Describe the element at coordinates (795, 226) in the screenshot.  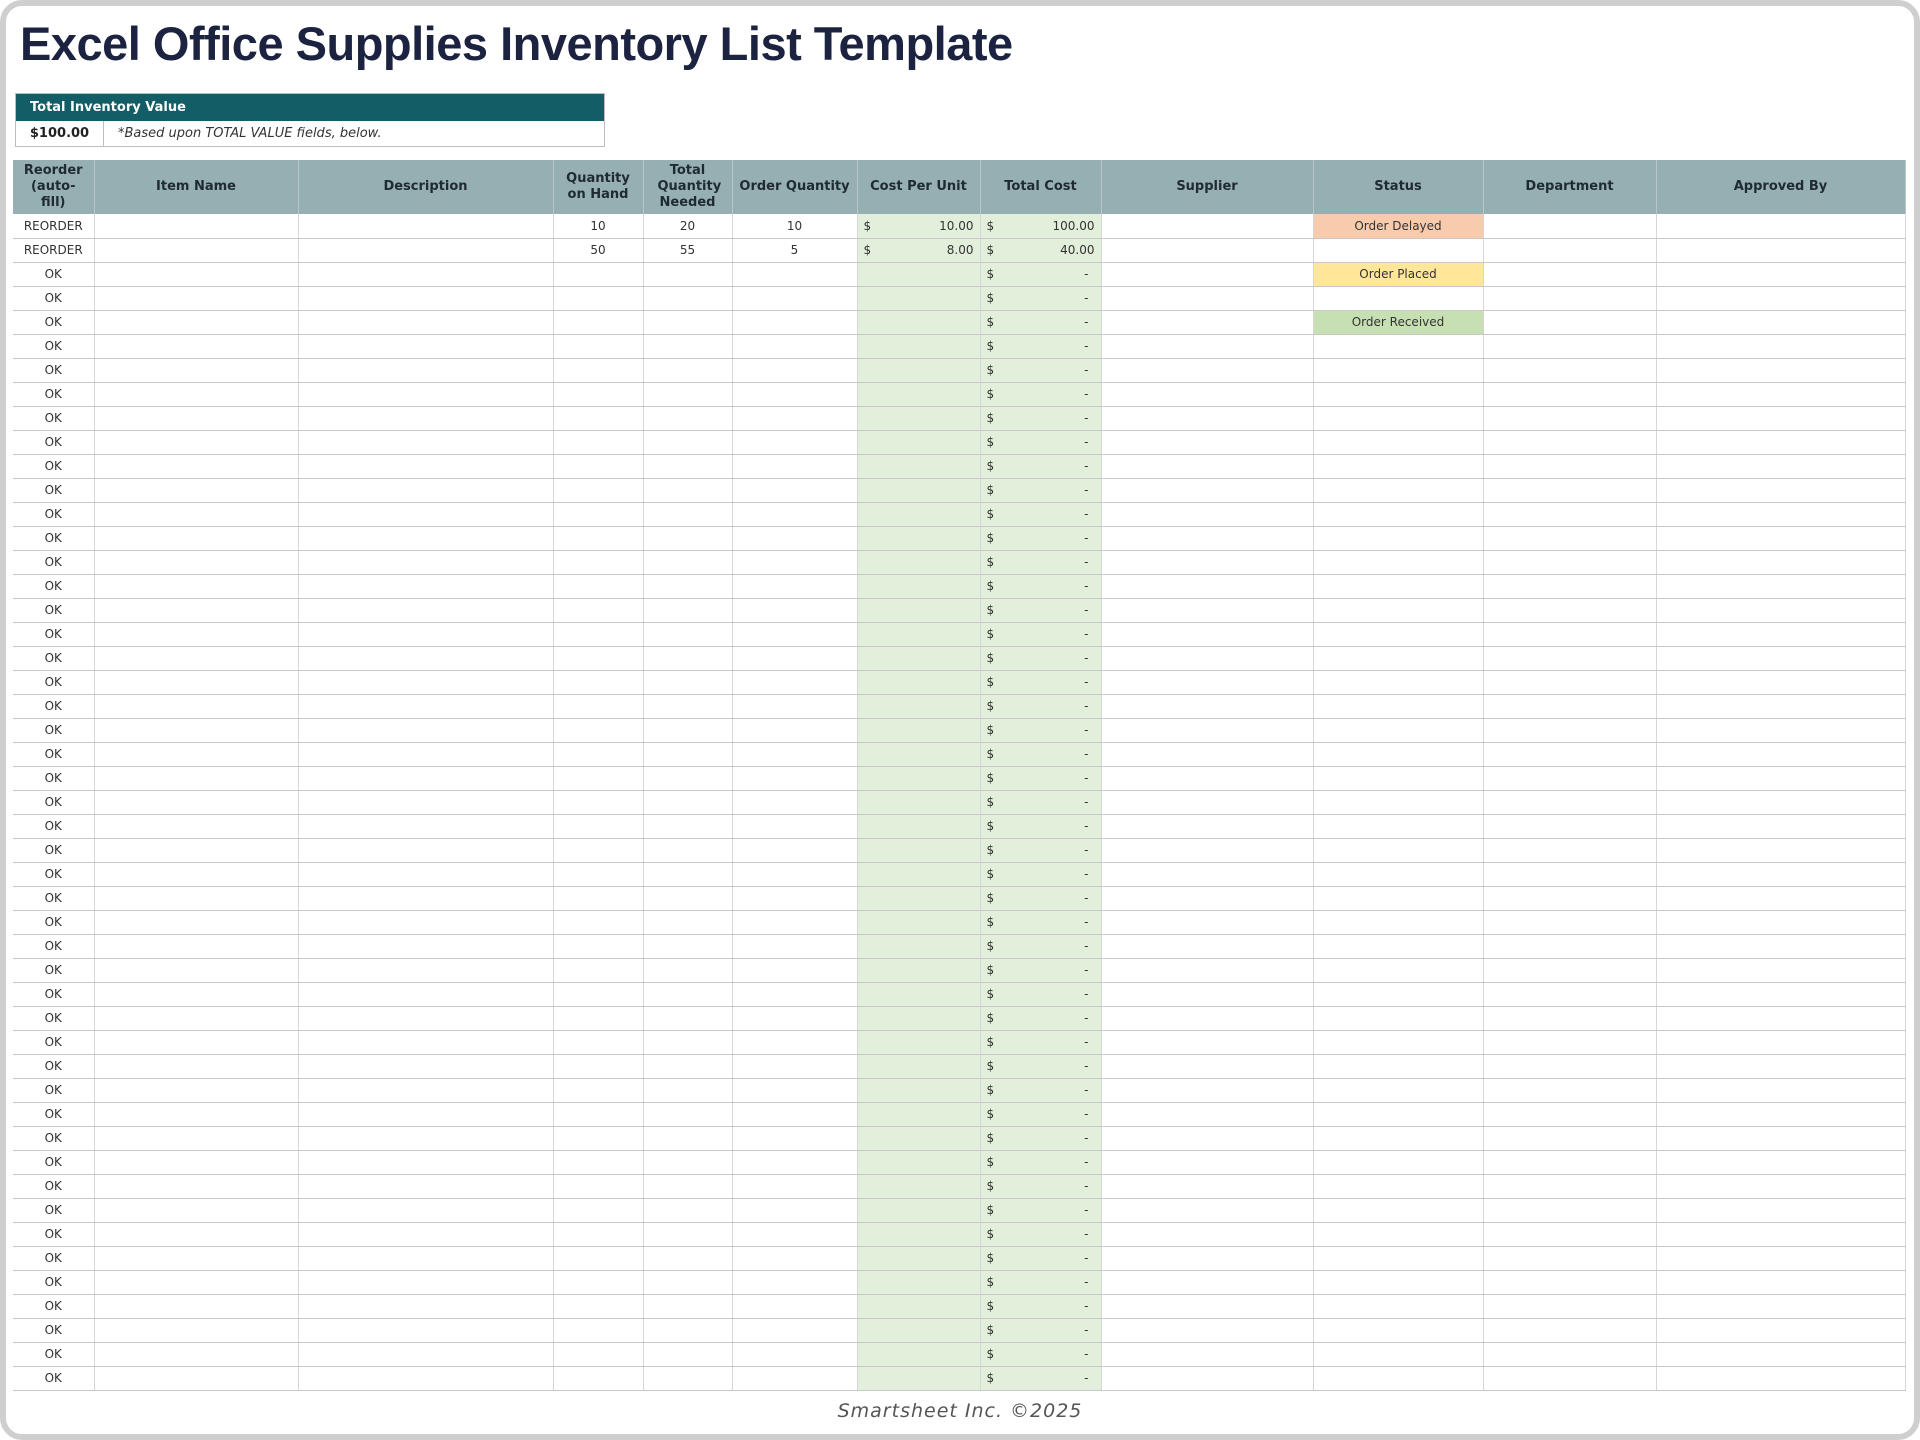
I see `cell-order-quantity: 10` at that location.